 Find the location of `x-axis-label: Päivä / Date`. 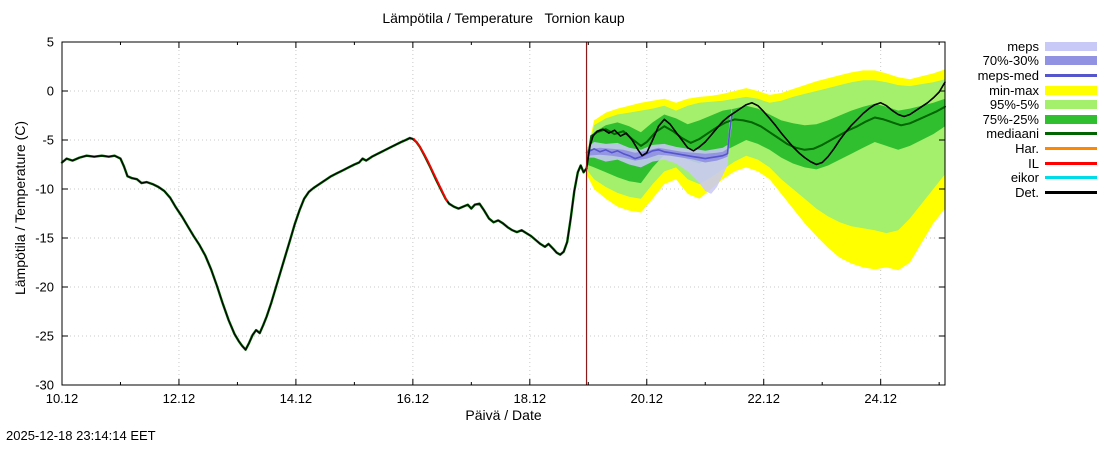

x-axis-label: Päivä / Date is located at coordinates (503, 415).